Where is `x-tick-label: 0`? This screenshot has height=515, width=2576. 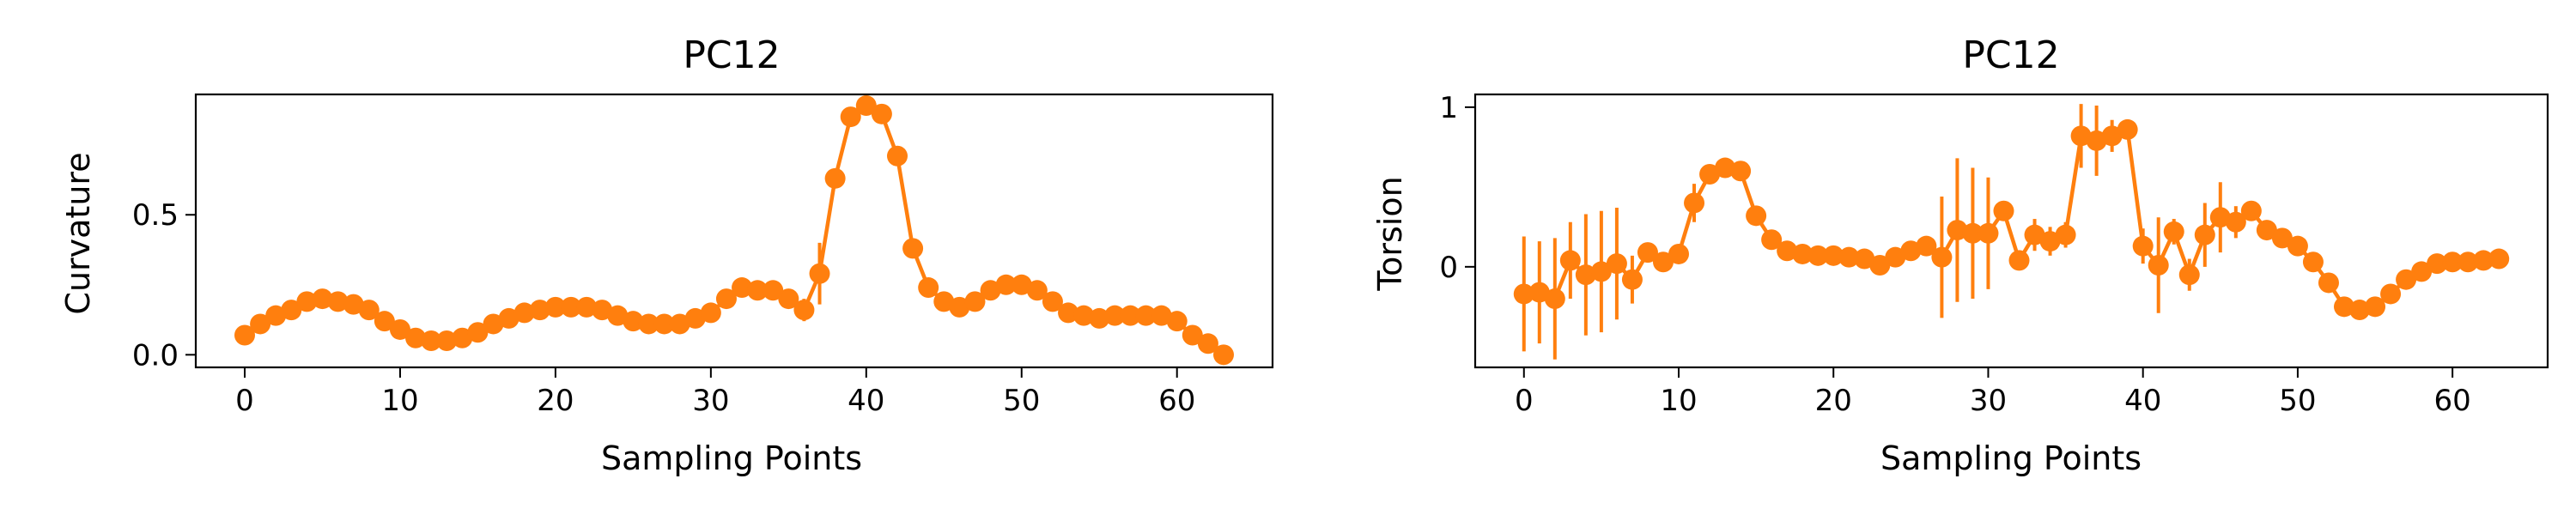 x-tick-label: 0 is located at coordinates (244, 401).